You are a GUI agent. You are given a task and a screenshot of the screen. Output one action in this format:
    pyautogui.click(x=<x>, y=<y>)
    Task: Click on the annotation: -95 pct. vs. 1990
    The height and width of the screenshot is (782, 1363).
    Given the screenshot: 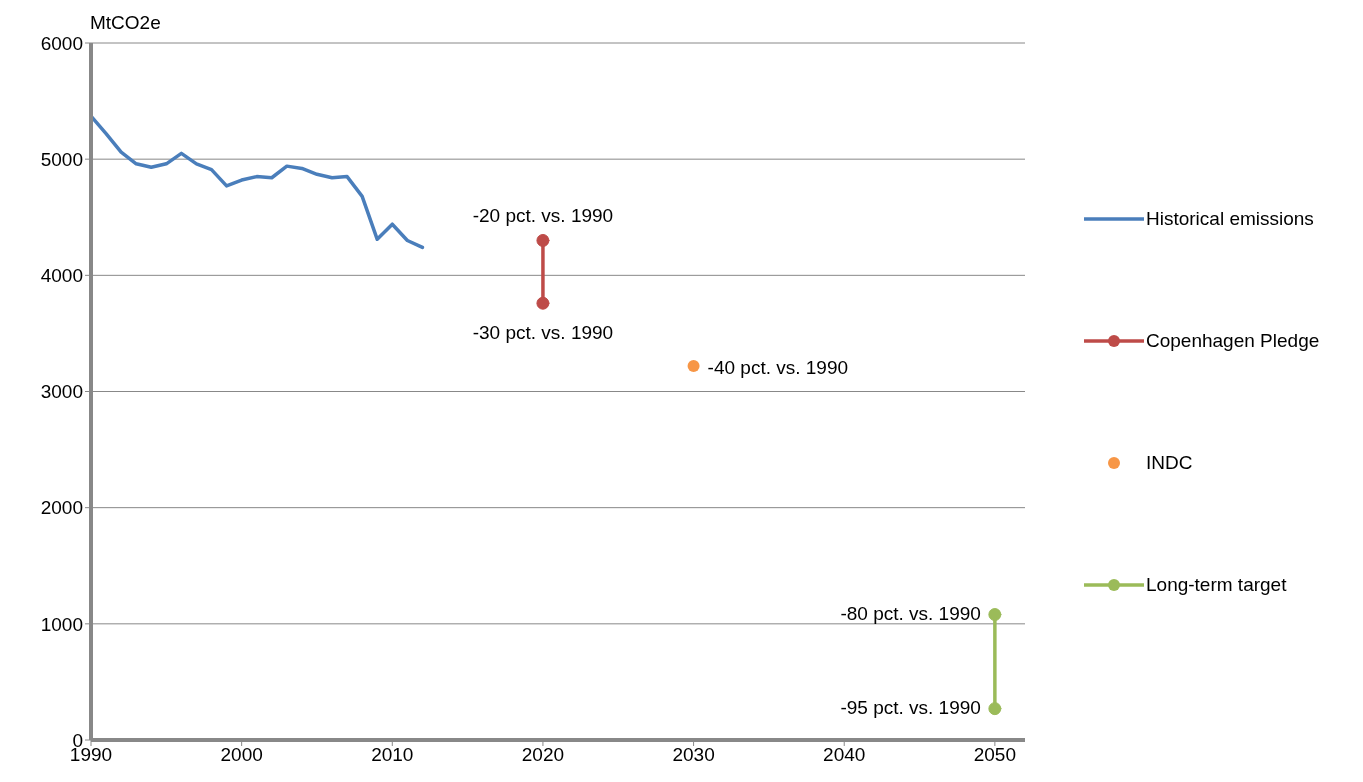 What is the action you would take?
    pyautogui.click(x=910, y=707)
    